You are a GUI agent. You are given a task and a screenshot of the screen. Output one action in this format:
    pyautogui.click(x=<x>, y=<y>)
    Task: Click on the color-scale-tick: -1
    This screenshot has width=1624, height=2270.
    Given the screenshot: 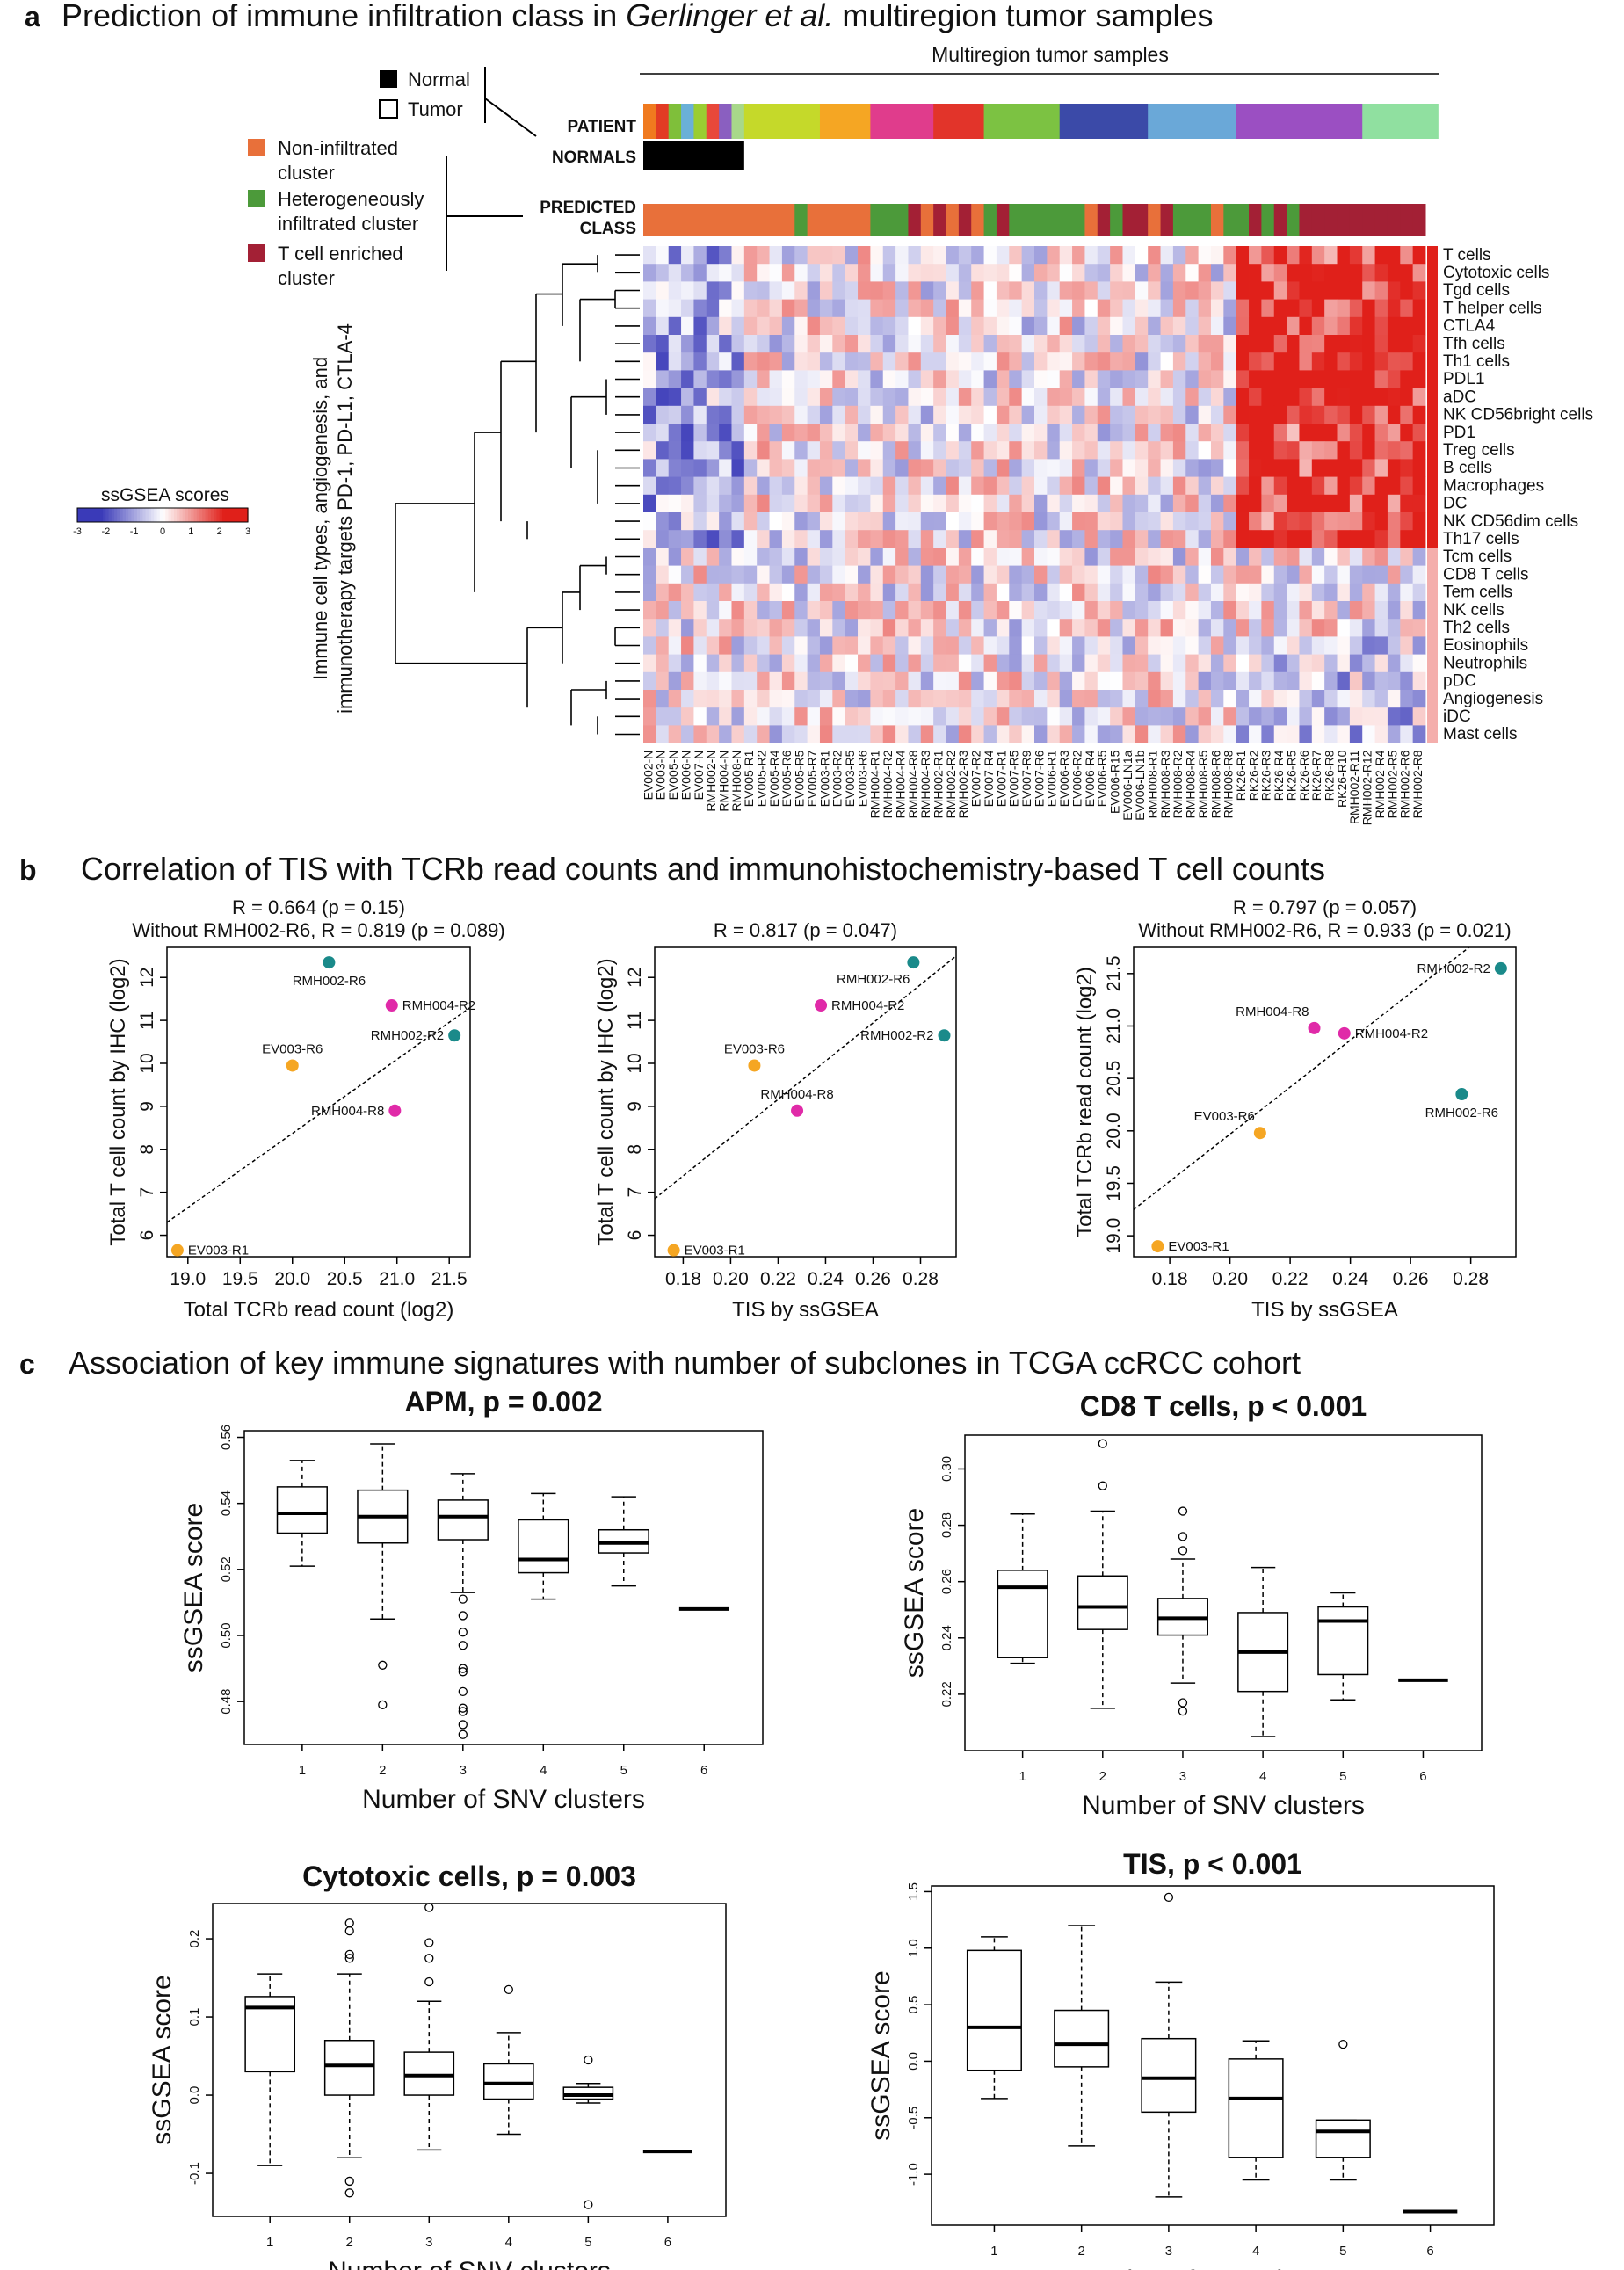 What is the action you would take?
    pyautogui.click(x=134, y=531)
    